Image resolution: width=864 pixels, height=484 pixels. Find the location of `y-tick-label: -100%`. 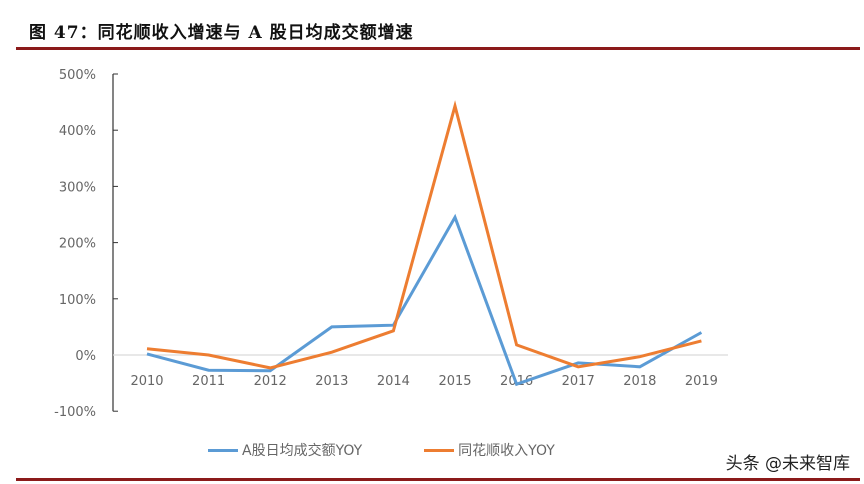

y-tick-label: -100% is located at coordinates (75, 412).